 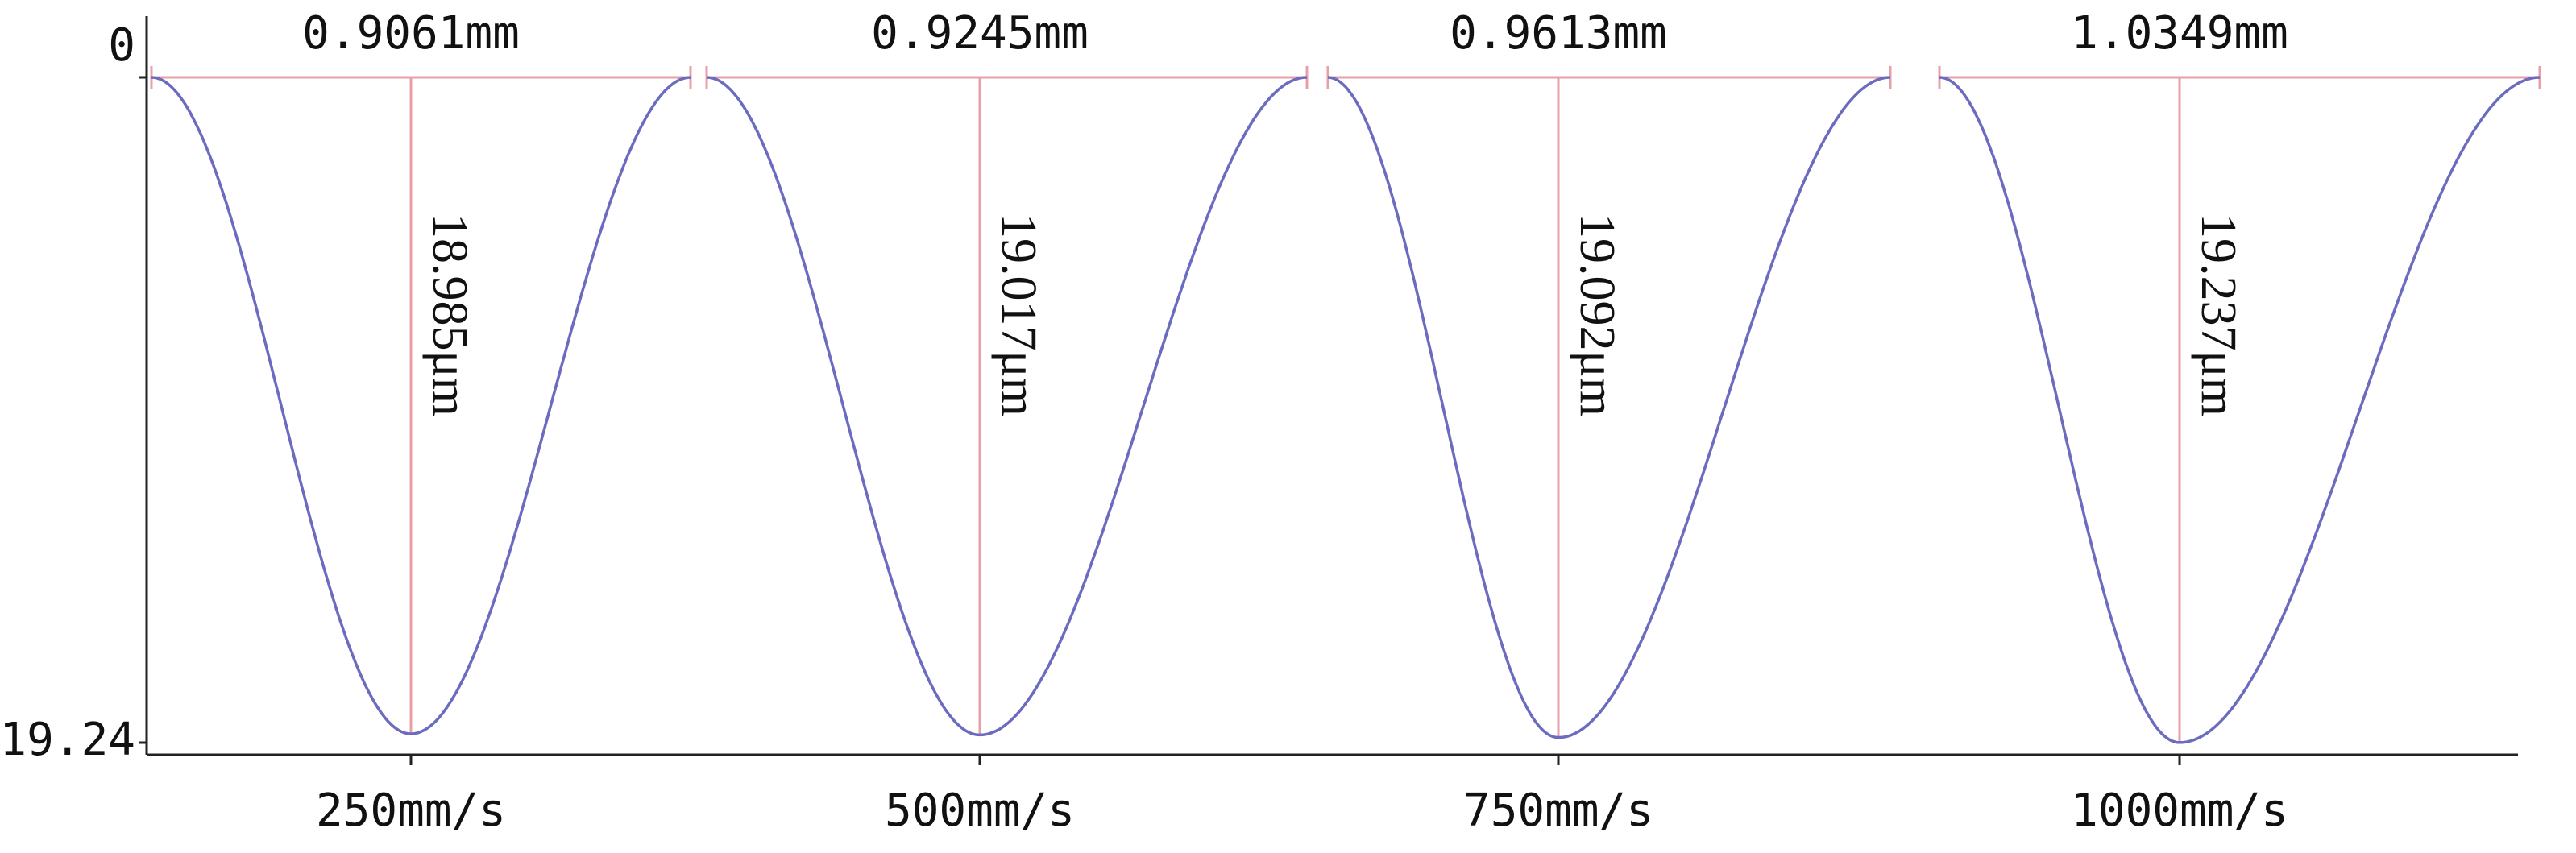 I want to click on width-label: 0.9061mm, so click(x=411, y=33).